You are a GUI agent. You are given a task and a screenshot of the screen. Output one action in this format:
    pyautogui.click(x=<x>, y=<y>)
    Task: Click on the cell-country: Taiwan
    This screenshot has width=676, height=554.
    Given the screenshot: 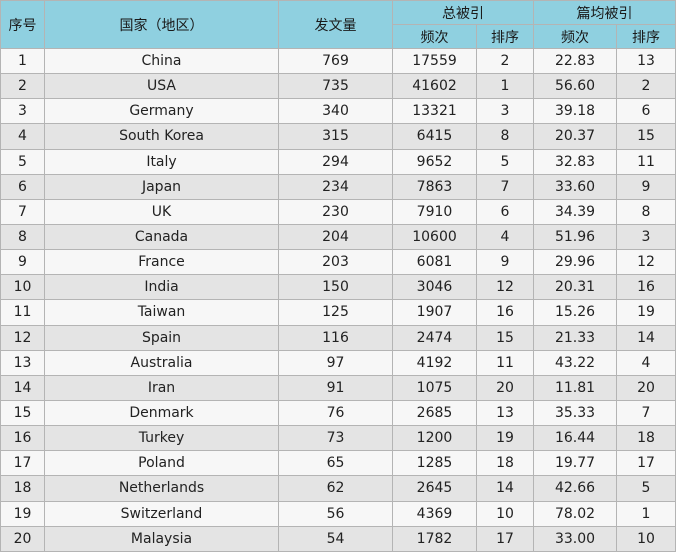 What is the action you would take?
    pyautogui.click(x=161, y=312)
    